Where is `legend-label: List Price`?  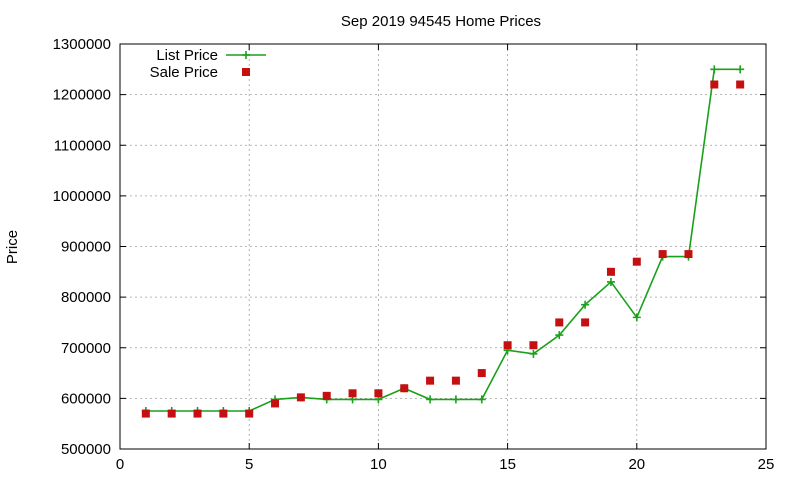 legend-label: List Price is located at coordinates (187, 55).